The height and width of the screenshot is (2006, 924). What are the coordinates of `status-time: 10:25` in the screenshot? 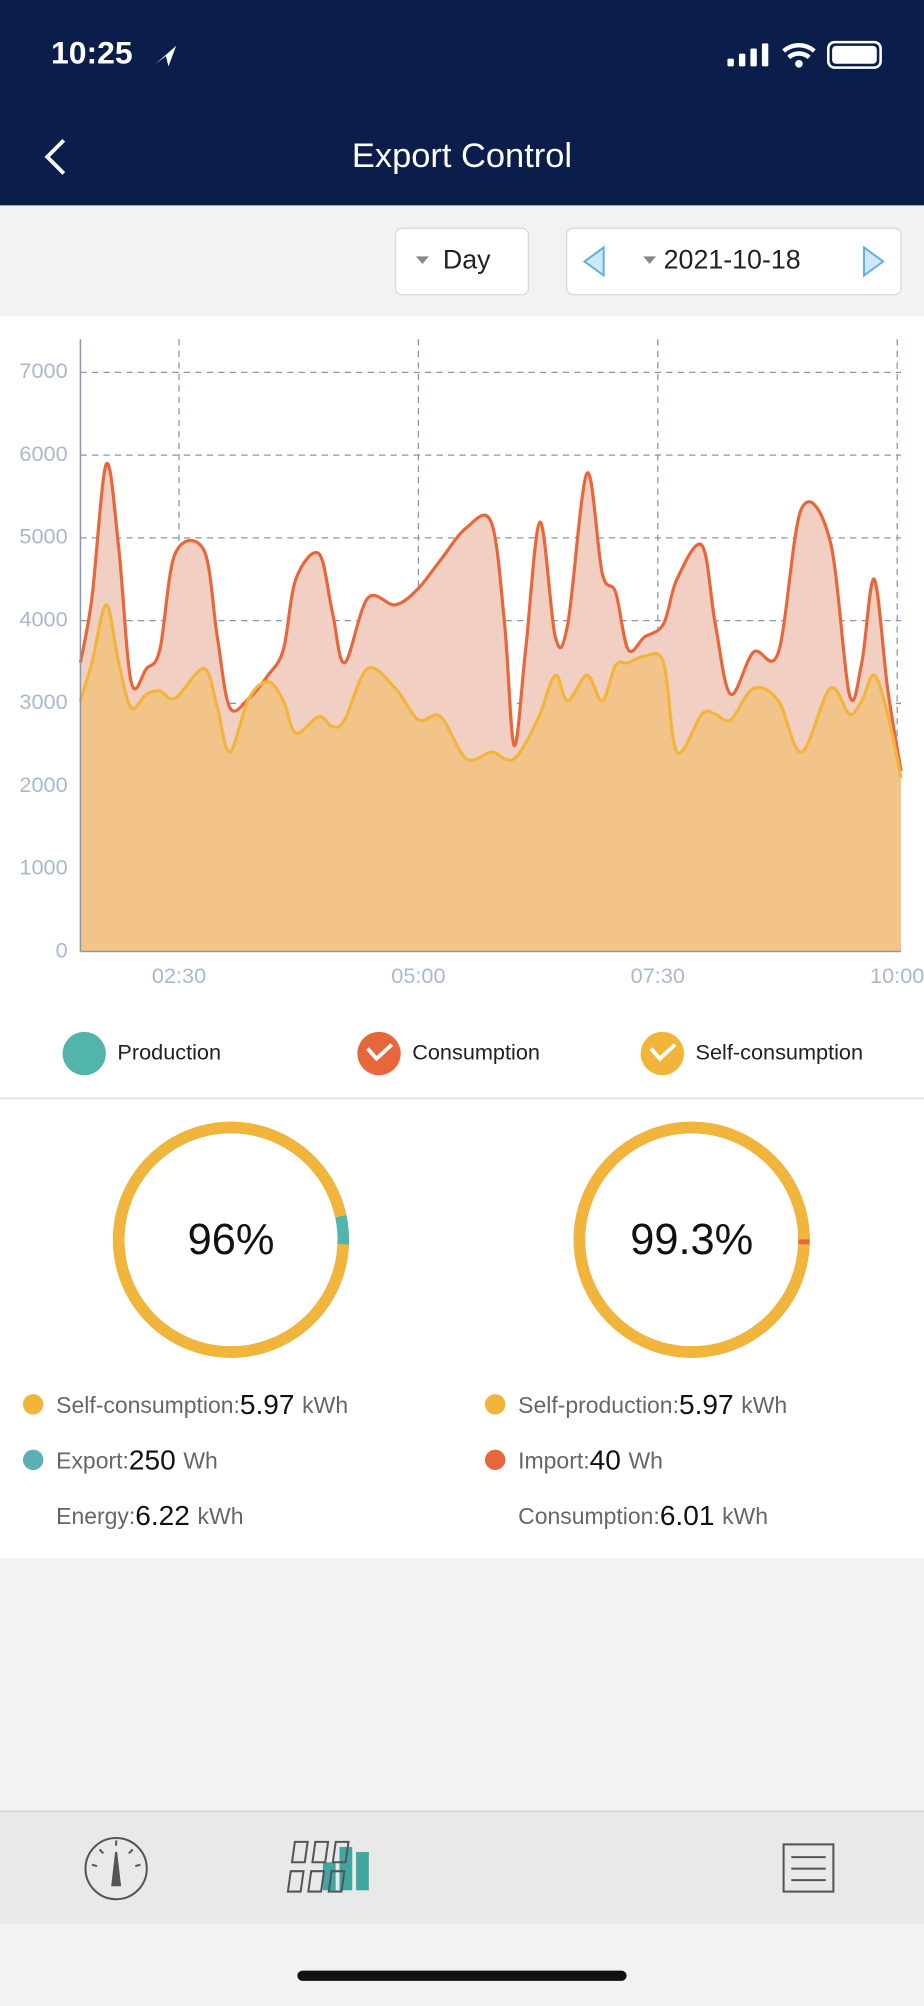 It's located at (92, 52).